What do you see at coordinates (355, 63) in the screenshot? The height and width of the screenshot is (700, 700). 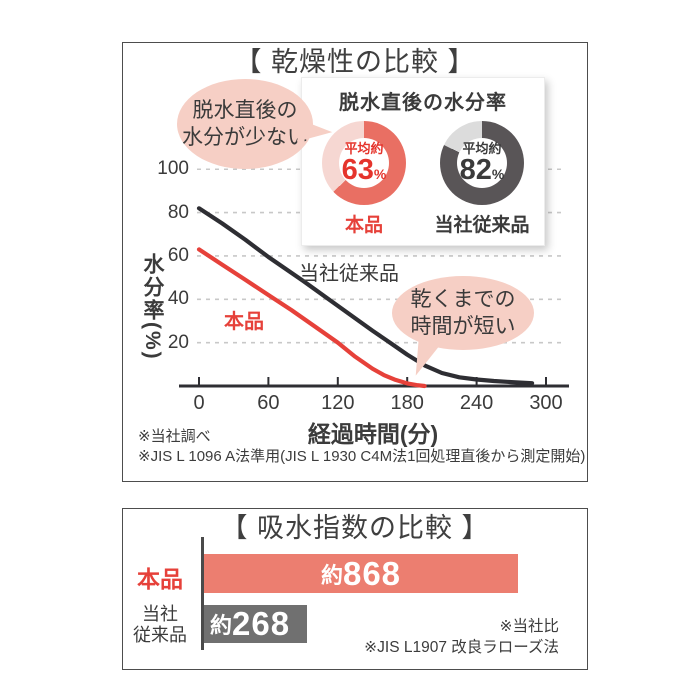 I see `drying-panel-title: 【 乾燥性の比較 】` at bounding box center [355, 63].